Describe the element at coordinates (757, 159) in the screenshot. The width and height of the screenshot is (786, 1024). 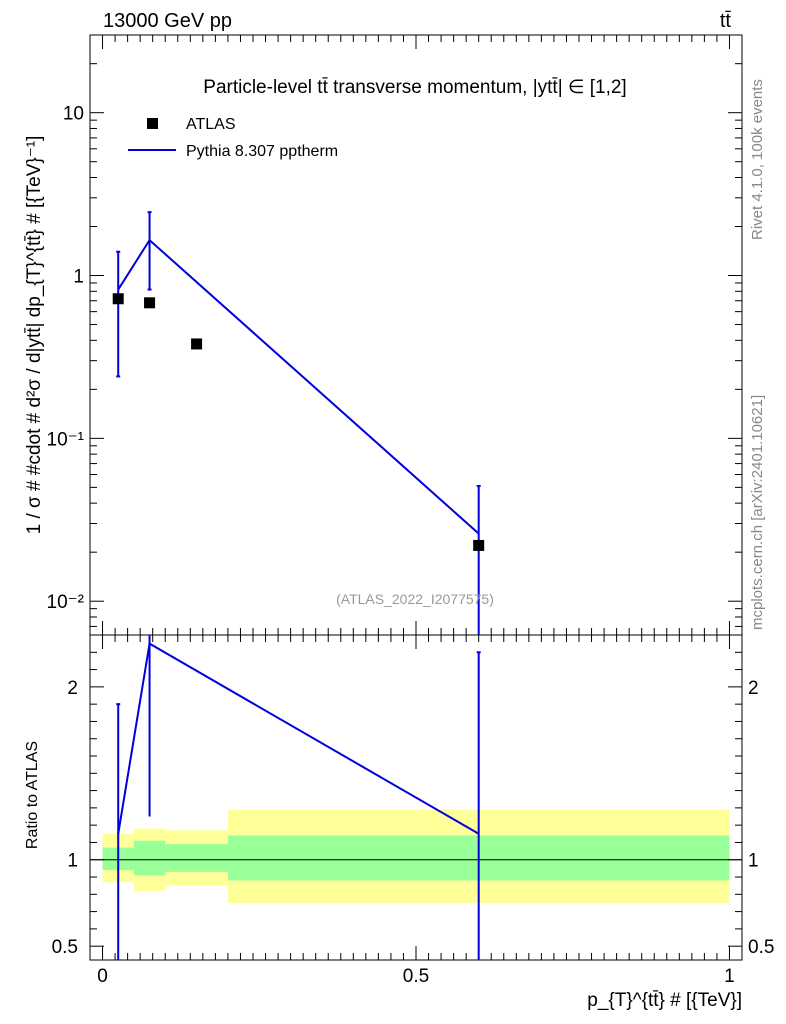
I see `rivet-label: Rivet 4.1.0, 100k events` at that location.